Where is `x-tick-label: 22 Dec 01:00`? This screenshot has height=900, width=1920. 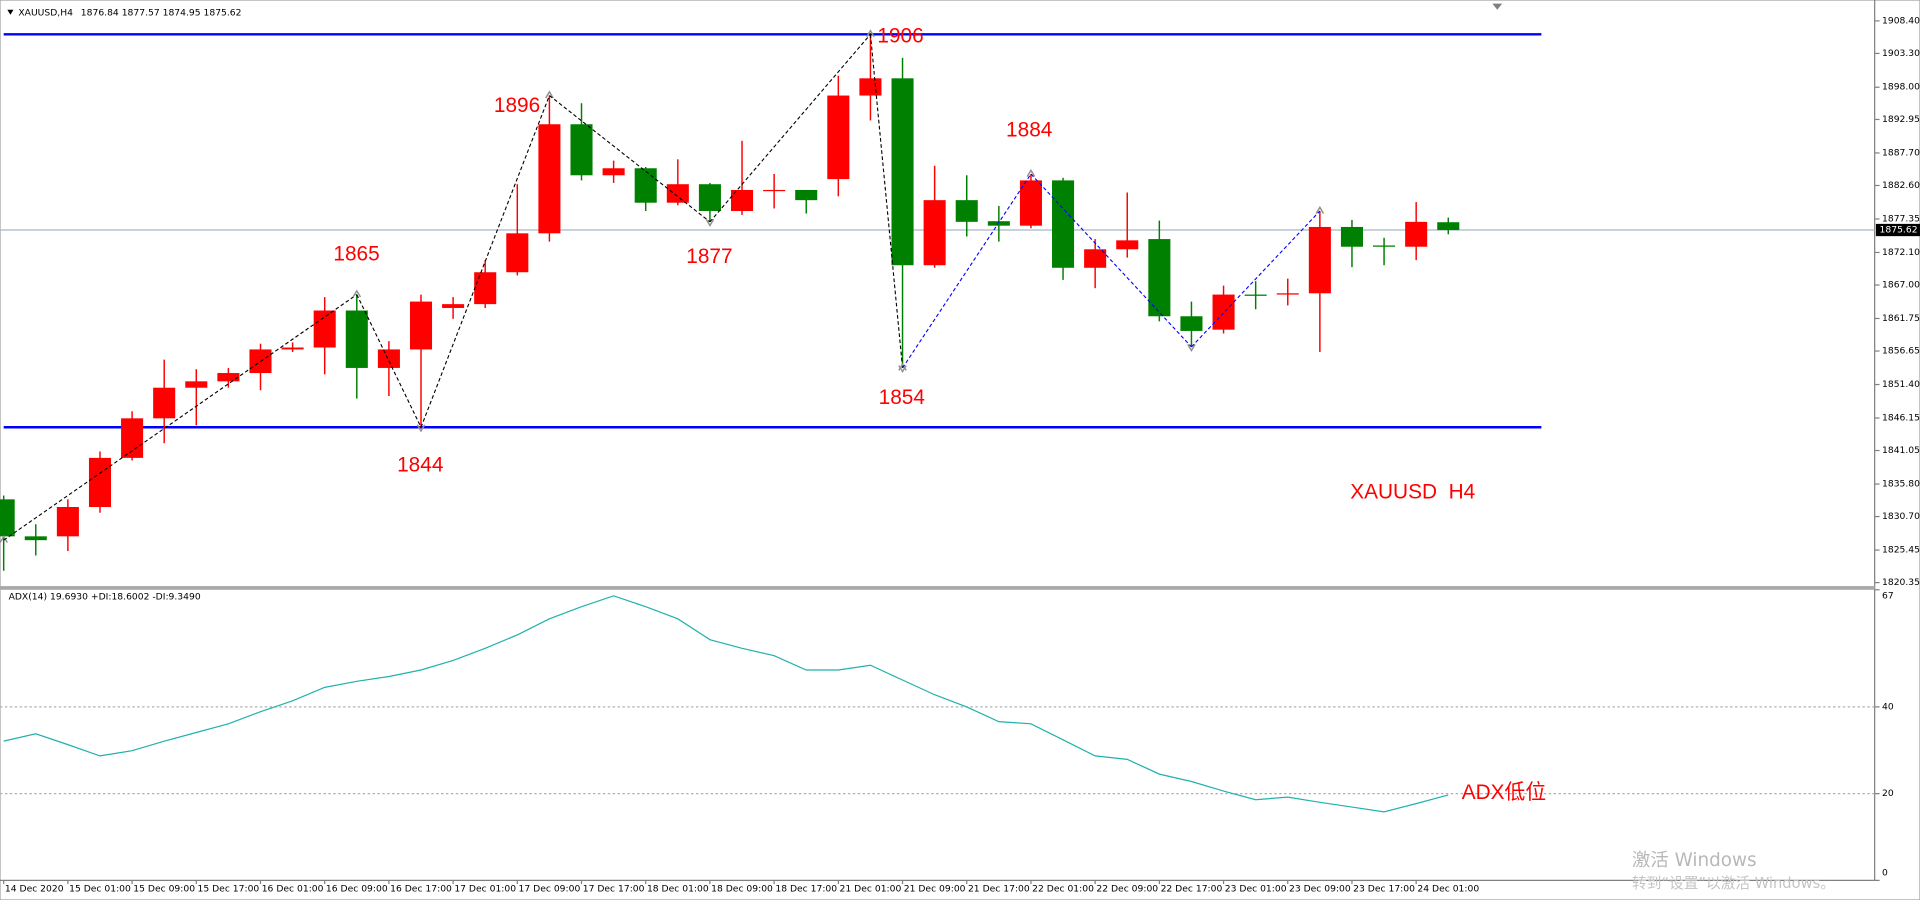 x-tick-label: 22 Dec 01:00 is located at coordinates (1063, 888).